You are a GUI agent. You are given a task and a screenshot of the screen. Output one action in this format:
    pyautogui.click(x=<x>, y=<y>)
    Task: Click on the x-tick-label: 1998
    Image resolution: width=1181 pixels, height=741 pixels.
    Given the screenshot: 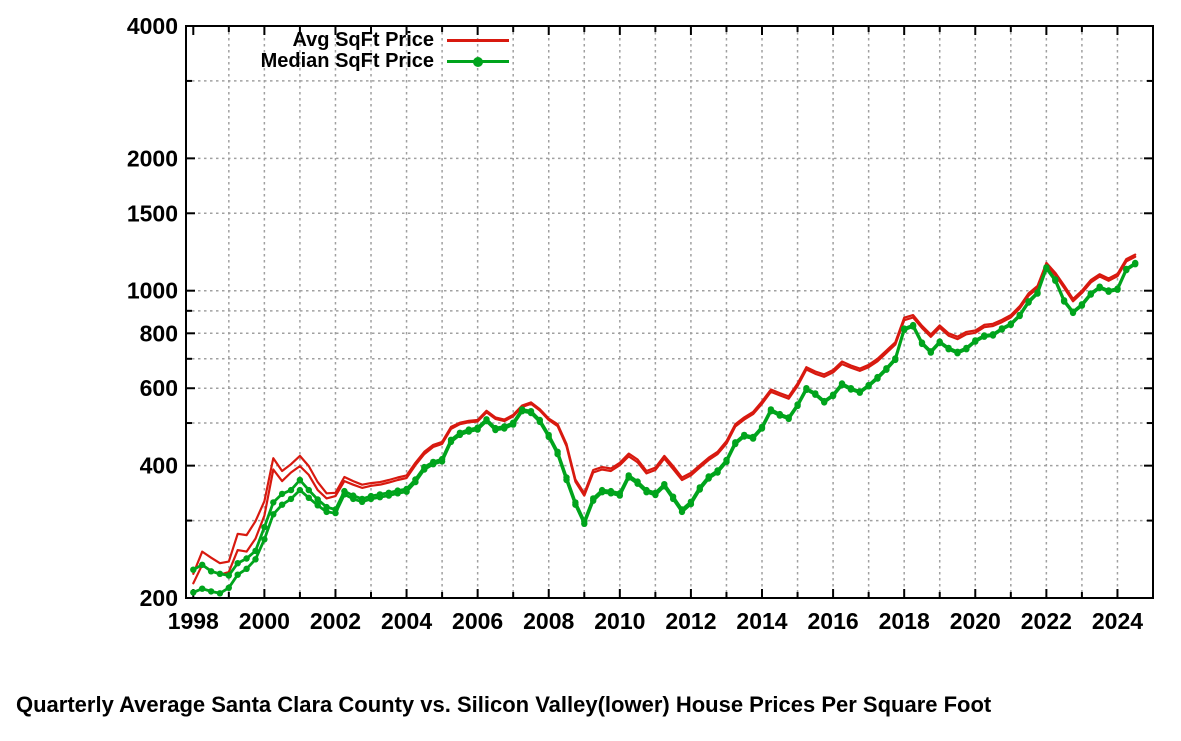 What is the action you would take?
    pyautogui.click(x=193, y=621)
    